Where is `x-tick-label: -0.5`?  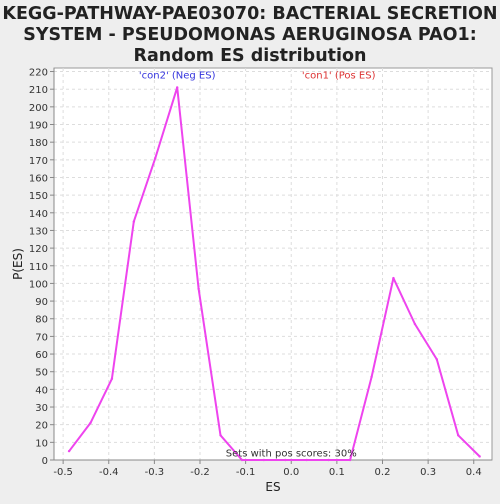
x-tick-label: -0.5 is located at coordinates (63, 472).